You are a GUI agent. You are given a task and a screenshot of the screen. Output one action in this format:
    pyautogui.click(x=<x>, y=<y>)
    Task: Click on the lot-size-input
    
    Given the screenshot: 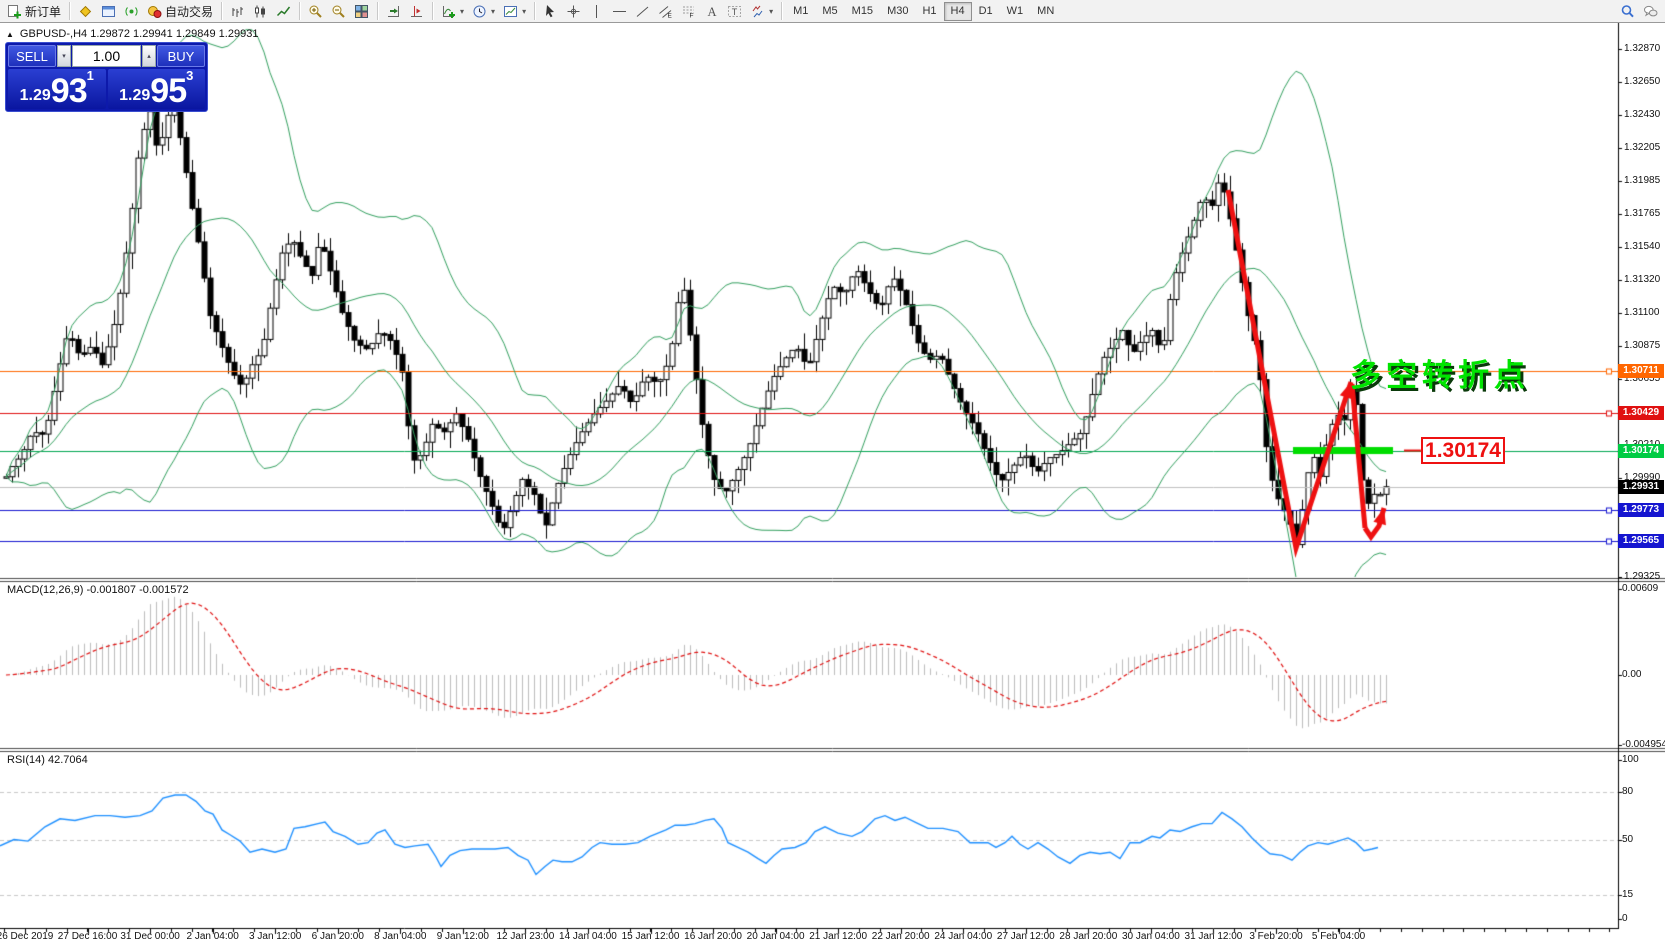 What is the action you would take?
    pyautogui.click(x=106, y=56)
    